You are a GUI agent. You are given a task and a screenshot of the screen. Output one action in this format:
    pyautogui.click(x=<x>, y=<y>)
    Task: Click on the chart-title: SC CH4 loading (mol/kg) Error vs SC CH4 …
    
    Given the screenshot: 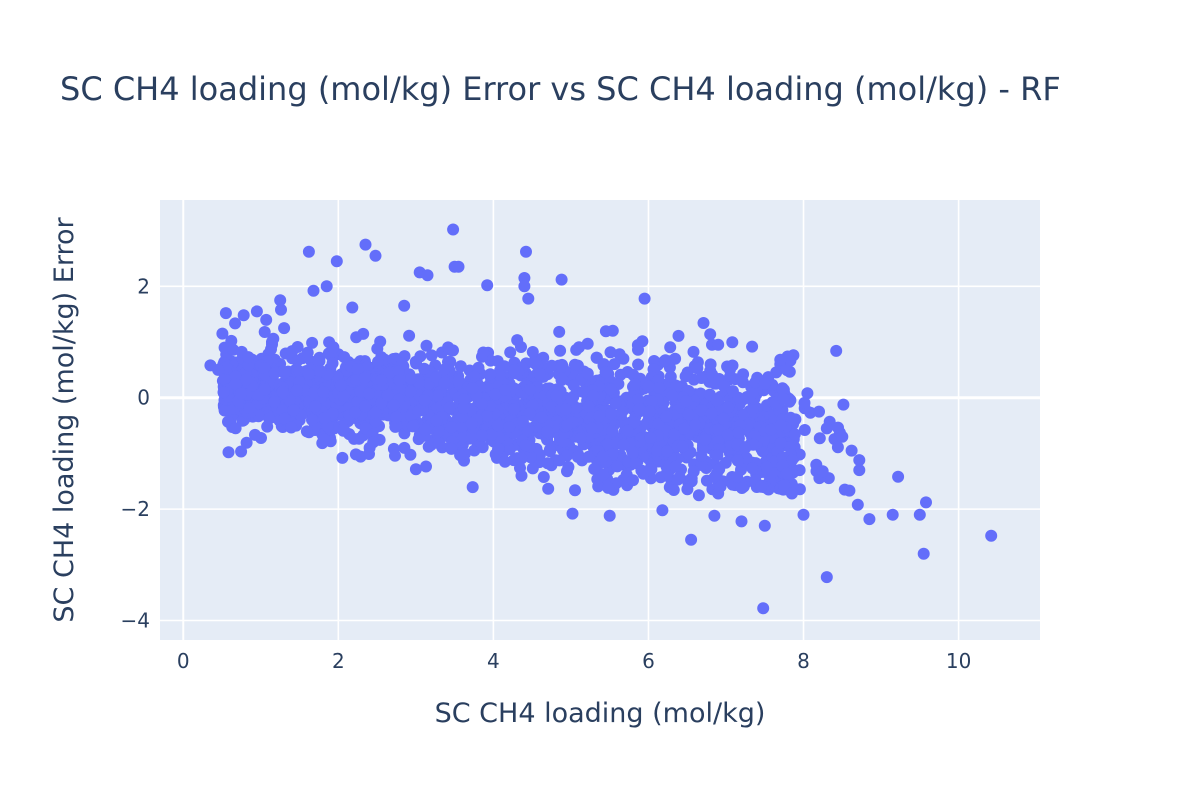 What is the action you would take?
    pyautogui.click(x=560, y=89)
    